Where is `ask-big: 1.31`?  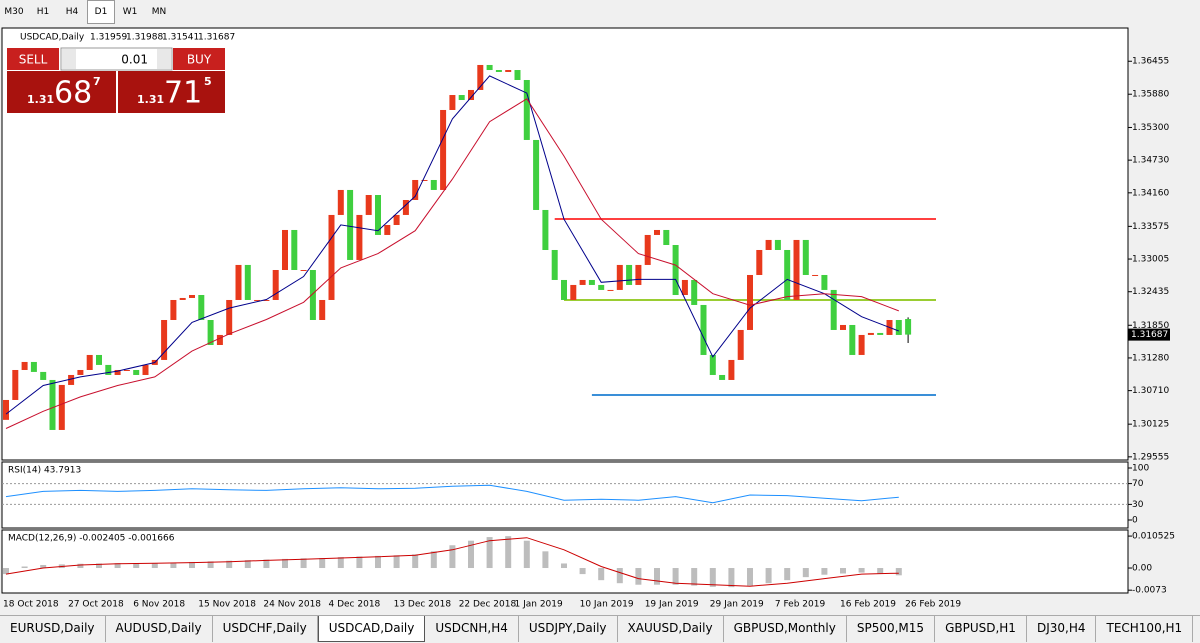
ask-big: 1.31 is located at coordinates (150, 99).